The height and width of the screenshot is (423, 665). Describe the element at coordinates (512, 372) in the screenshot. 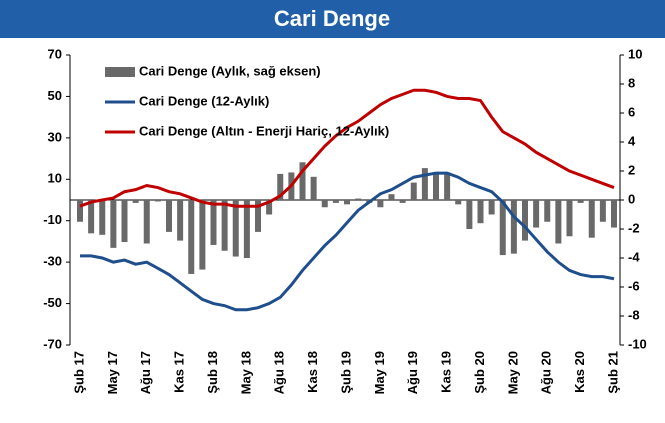

I see `x-tick-label: May 20` at that location.